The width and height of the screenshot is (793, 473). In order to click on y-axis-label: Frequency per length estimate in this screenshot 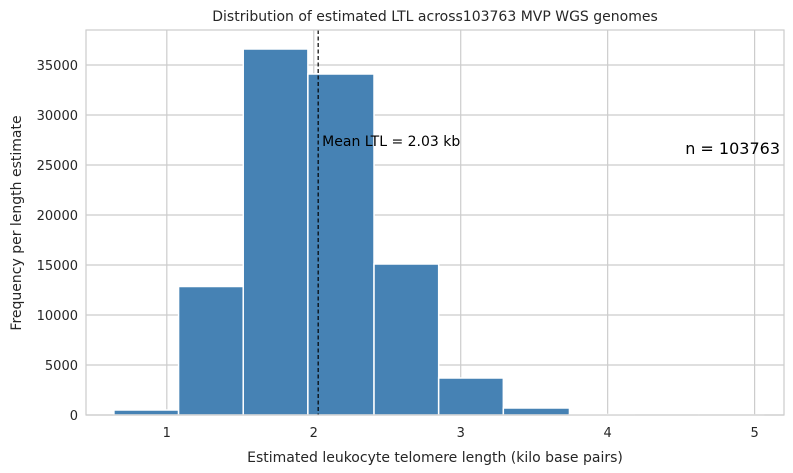, I will do `click(17, 222)`.